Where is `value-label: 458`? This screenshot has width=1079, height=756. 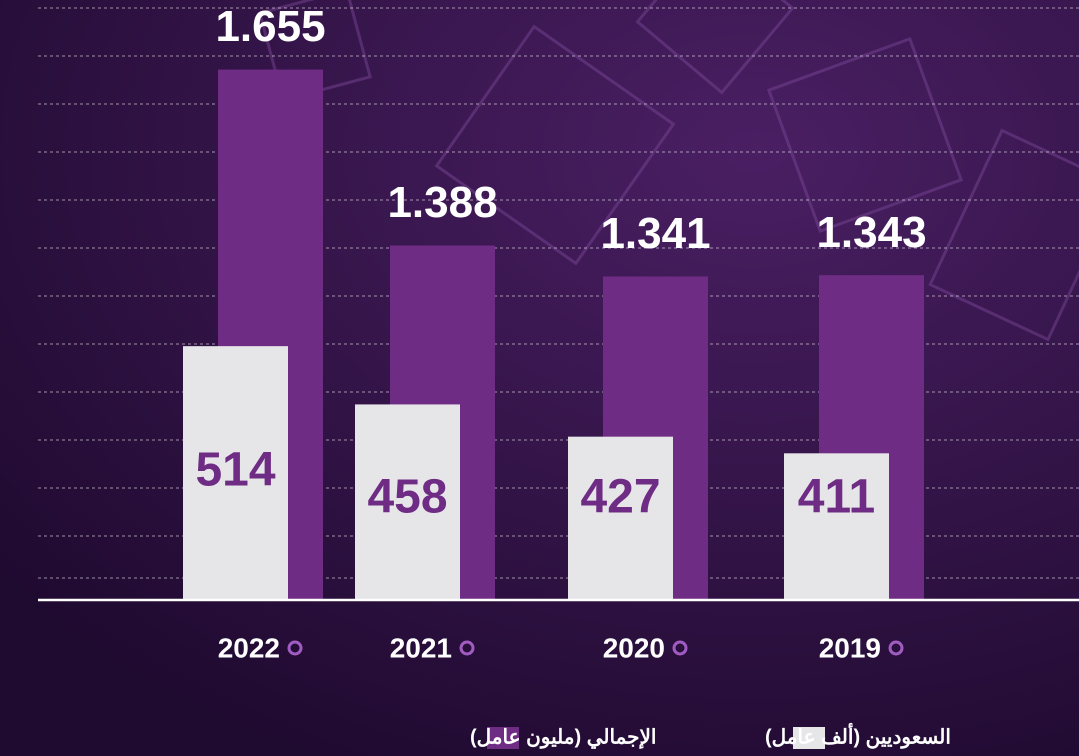 value-label: 458 is located at coordinates (407, 497).